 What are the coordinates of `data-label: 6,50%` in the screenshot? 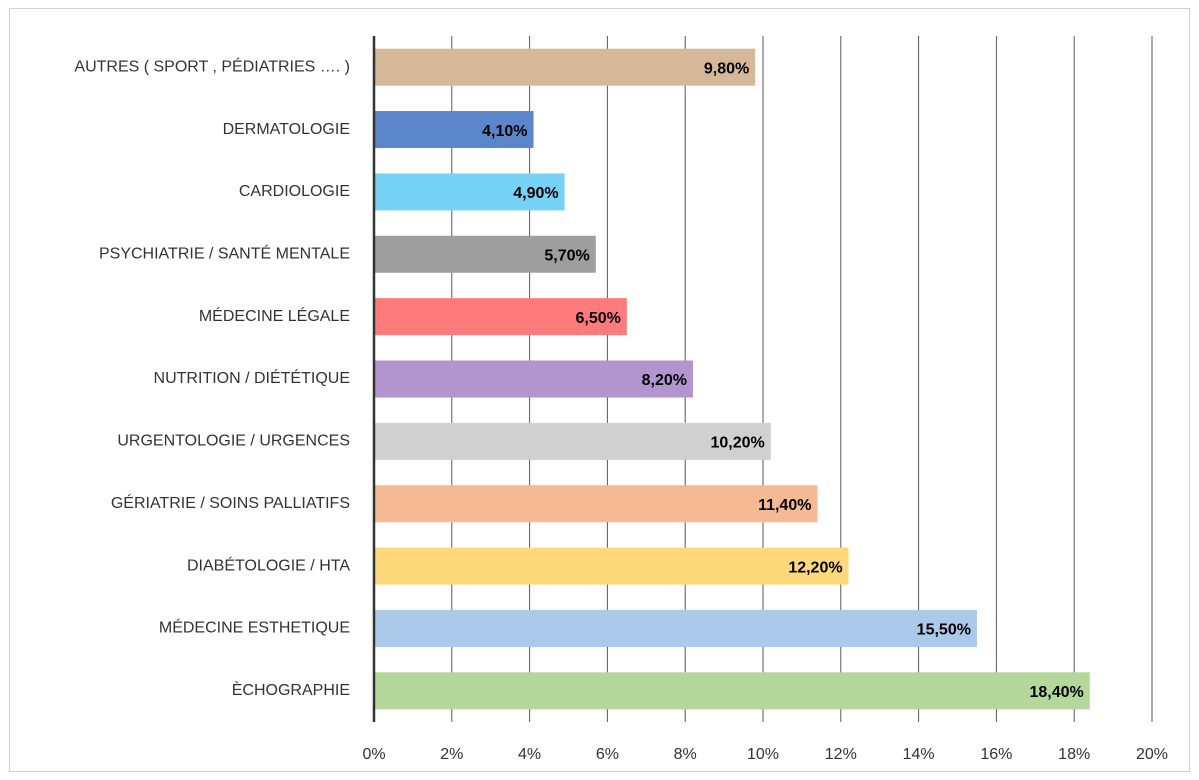 It's located at (597, 318).